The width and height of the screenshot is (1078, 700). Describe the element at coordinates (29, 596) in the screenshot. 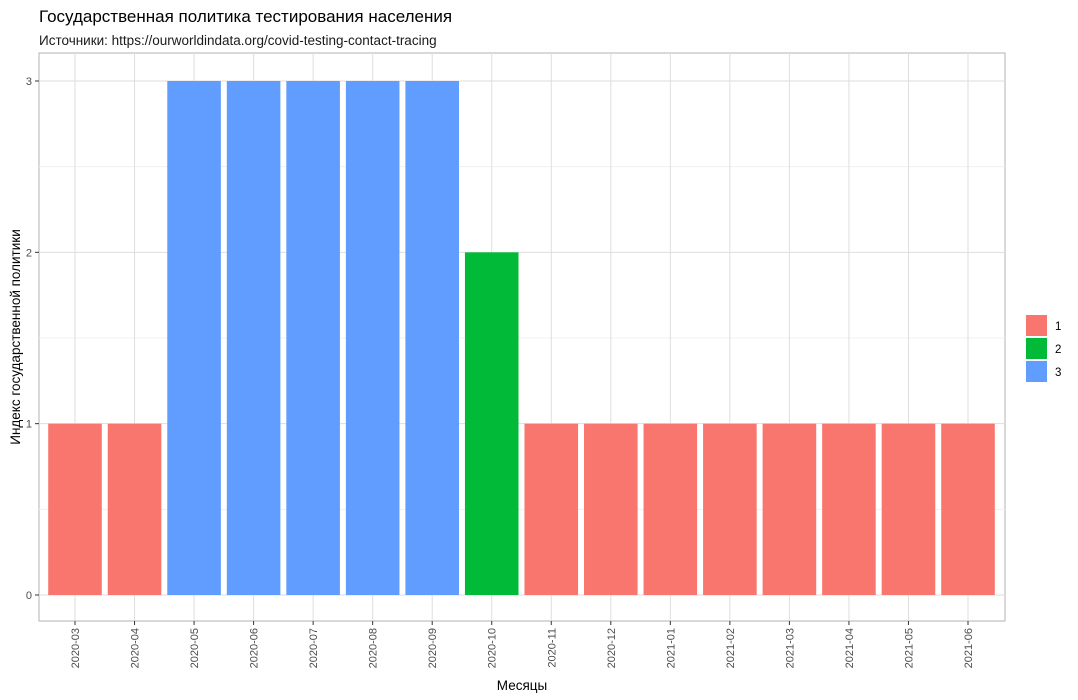

I see `y-tick-label: 0` at that location.